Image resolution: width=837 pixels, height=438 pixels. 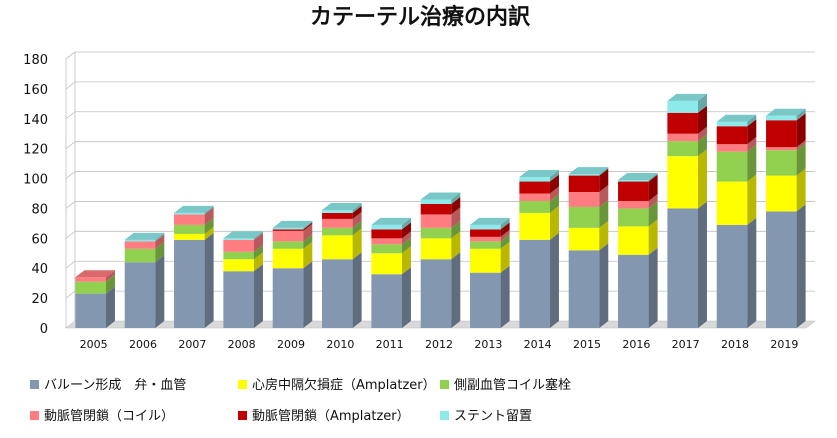 I want to click on legend-item: 動脈管閉鎖（Amplatzer）, so click(x=324, y=416).